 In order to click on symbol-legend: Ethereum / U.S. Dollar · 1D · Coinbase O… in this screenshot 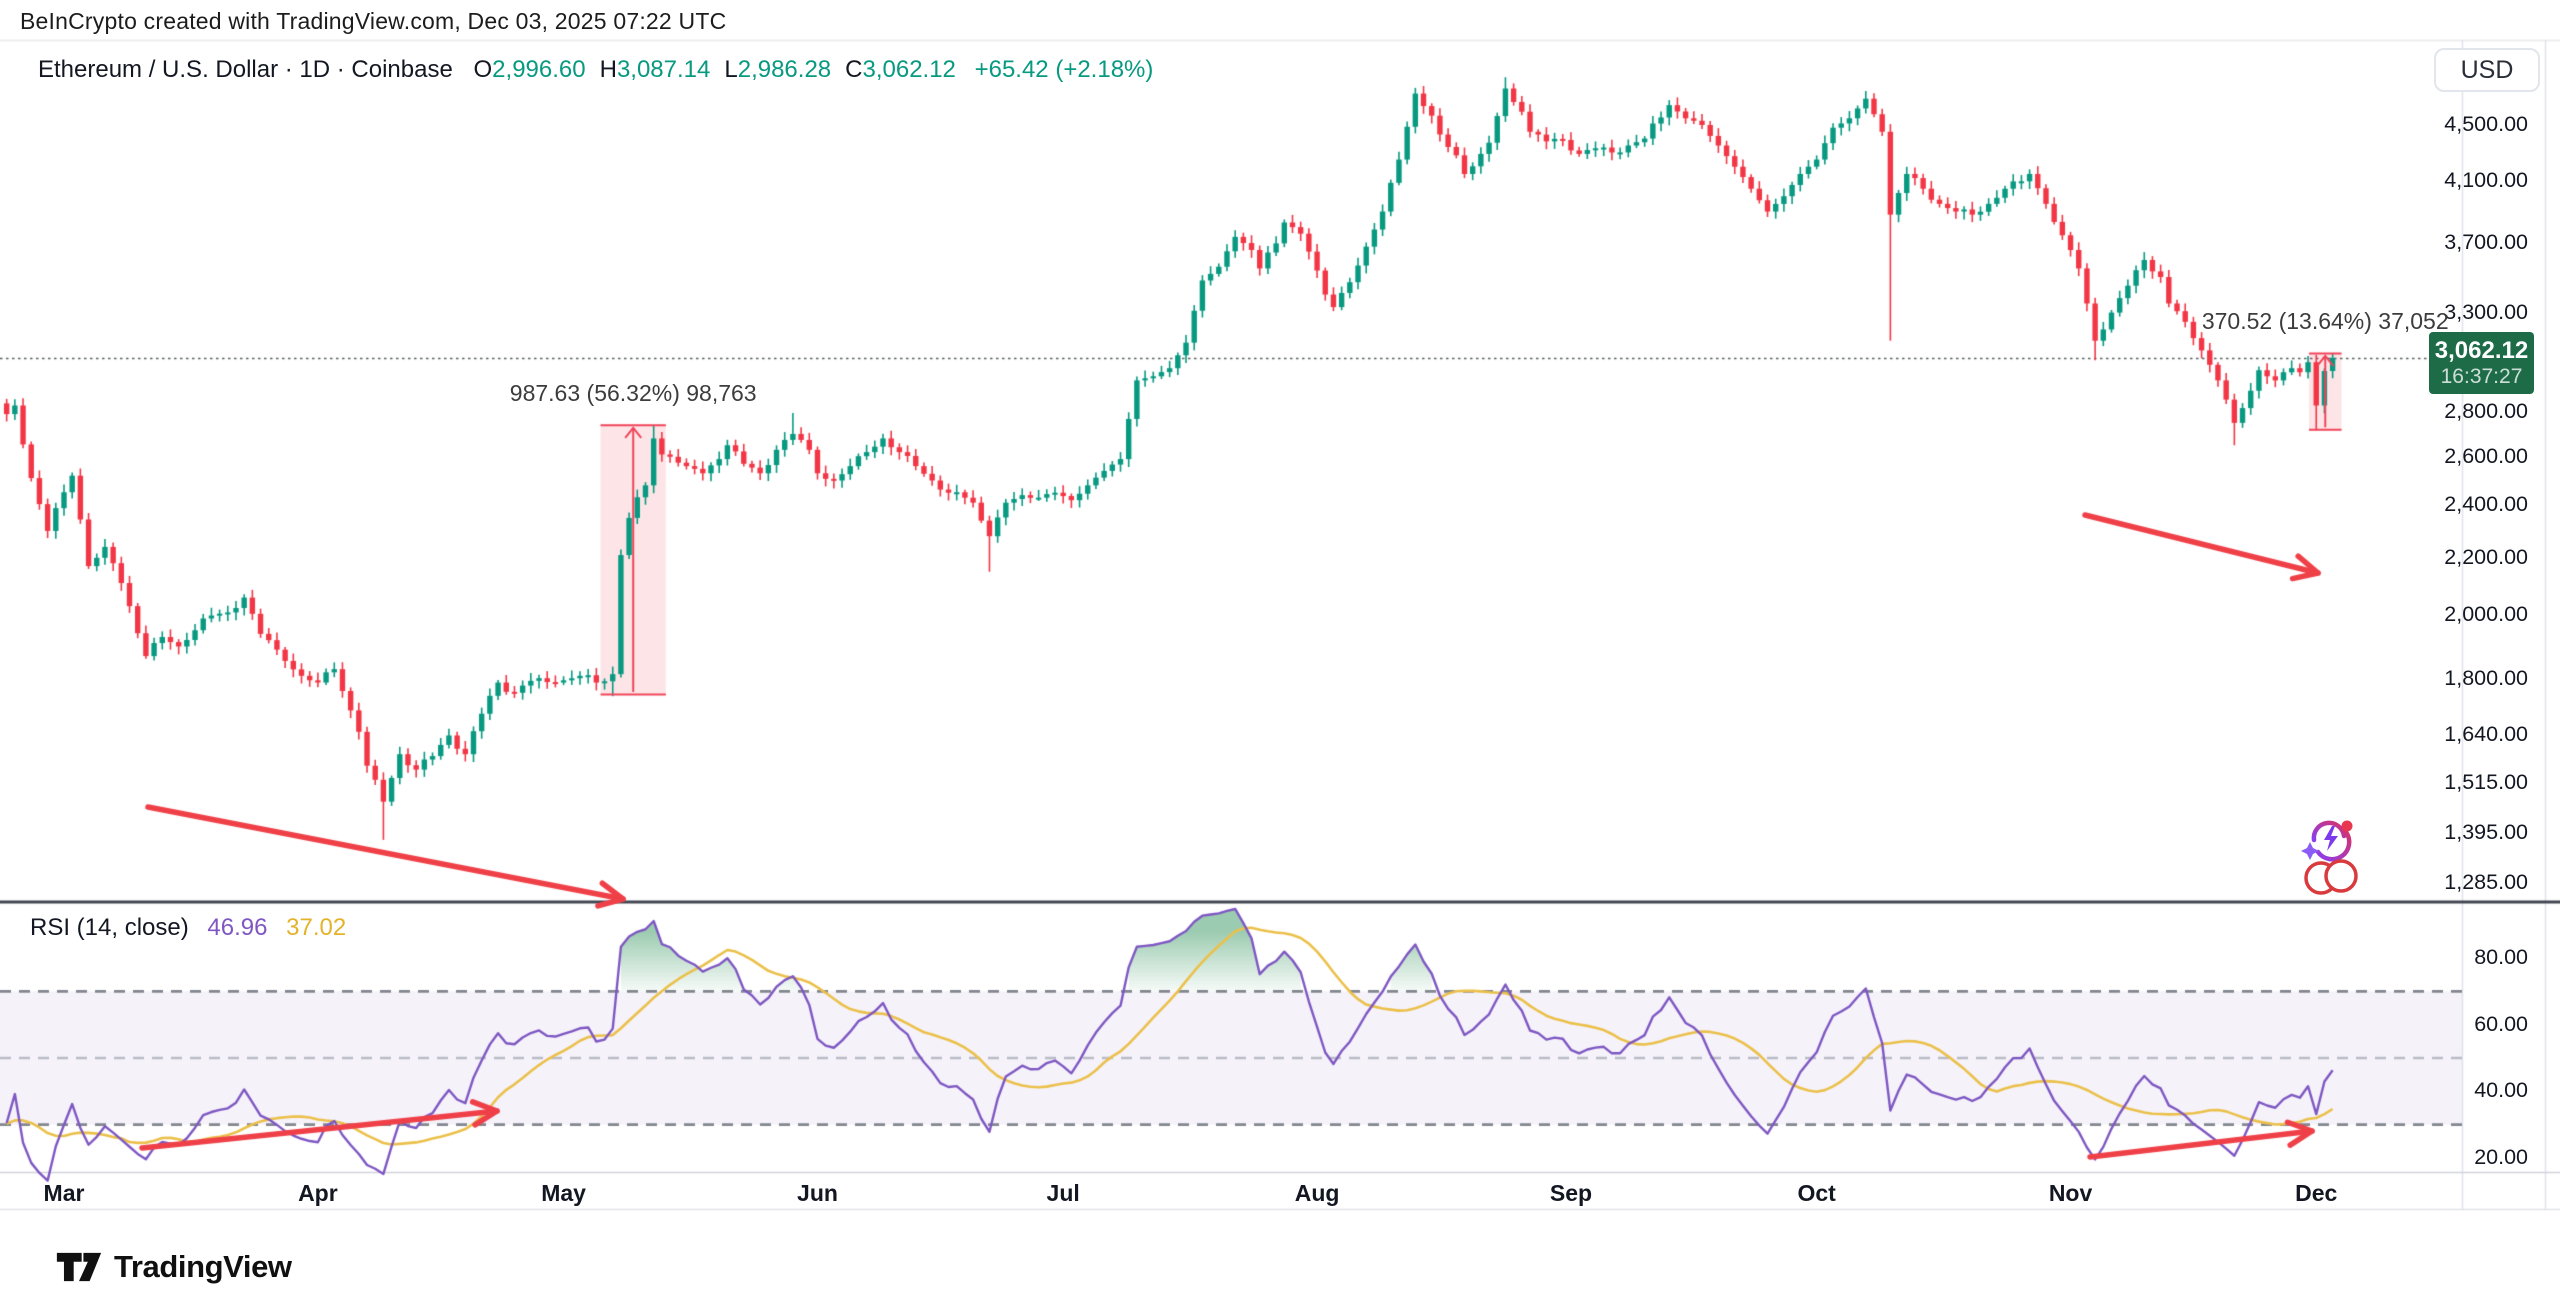, I will do `click(595, 70)`.